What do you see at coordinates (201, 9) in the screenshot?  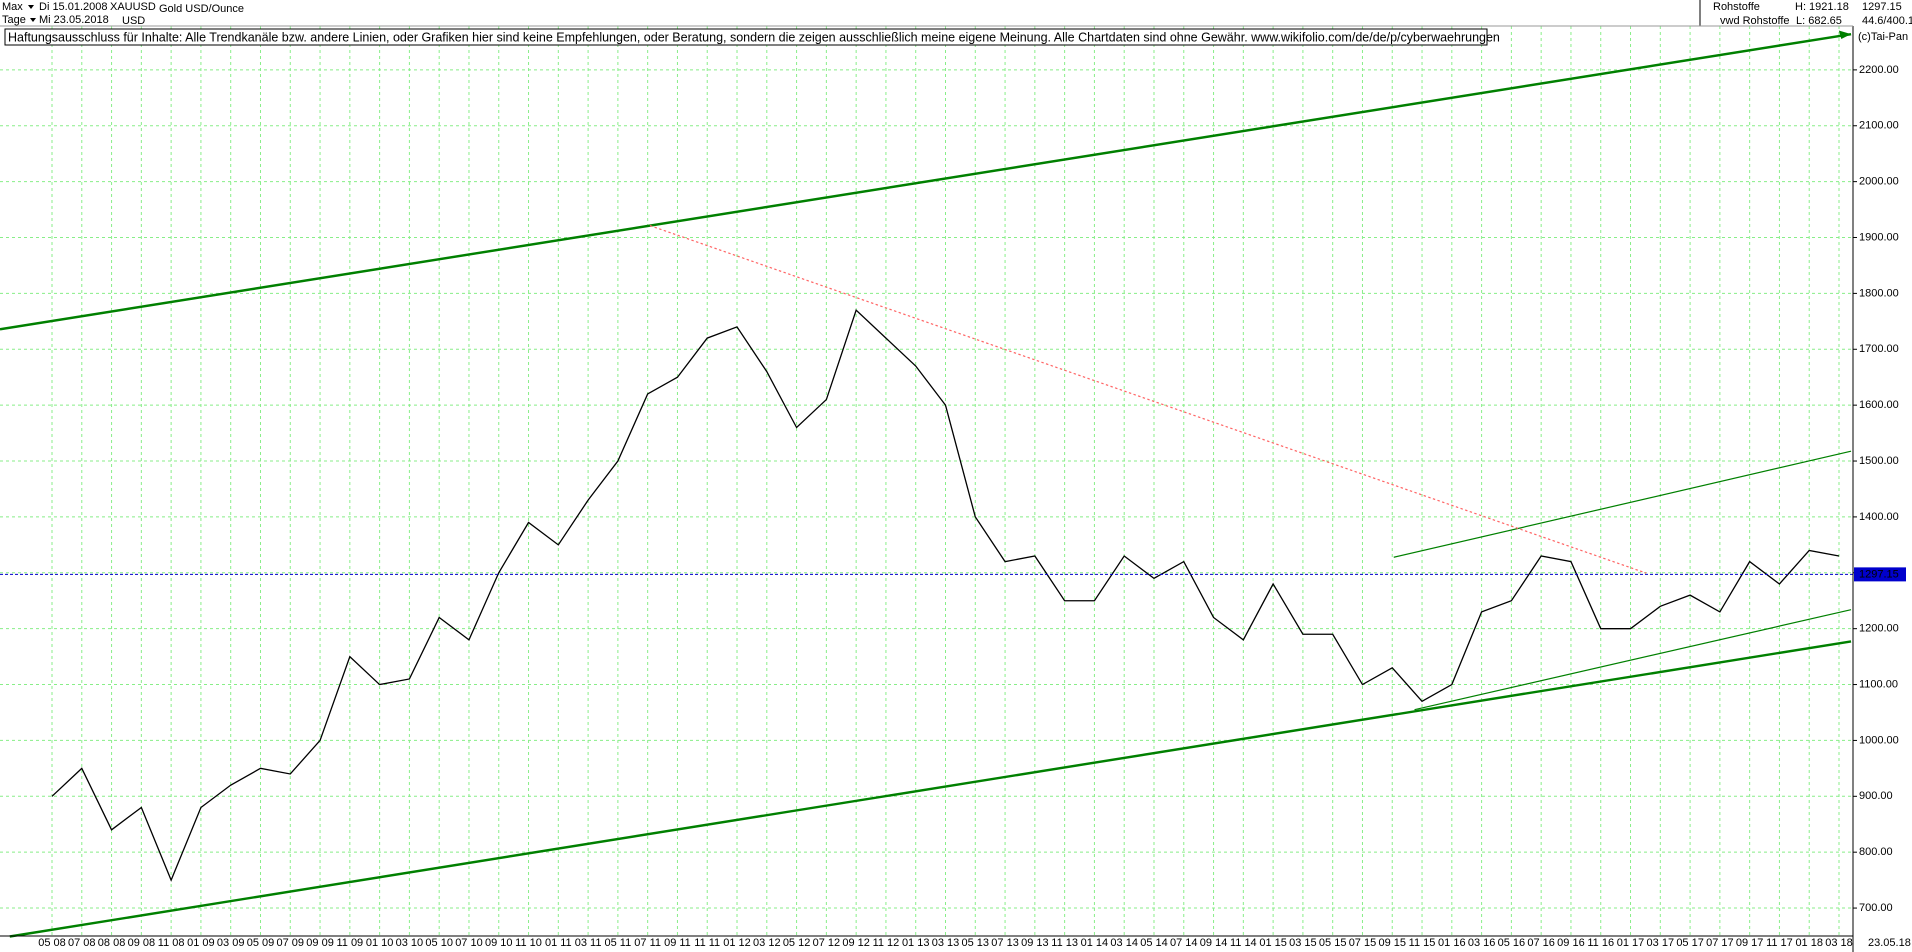 I see `instrument-name: Gold USD/Ounce` at bounding box center [201, 9].